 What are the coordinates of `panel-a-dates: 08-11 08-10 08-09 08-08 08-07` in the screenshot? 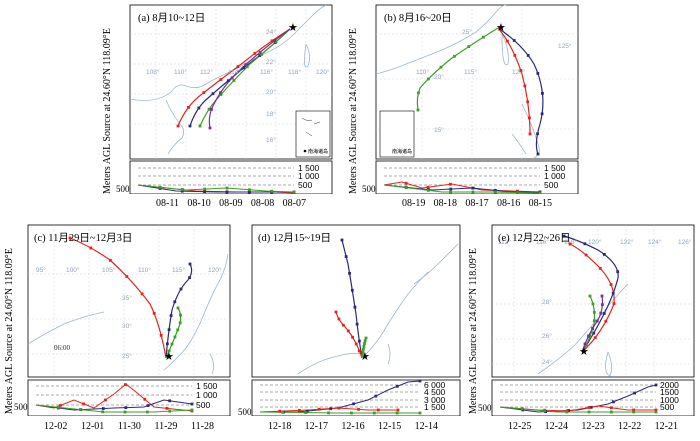 It's located at (231, 203).